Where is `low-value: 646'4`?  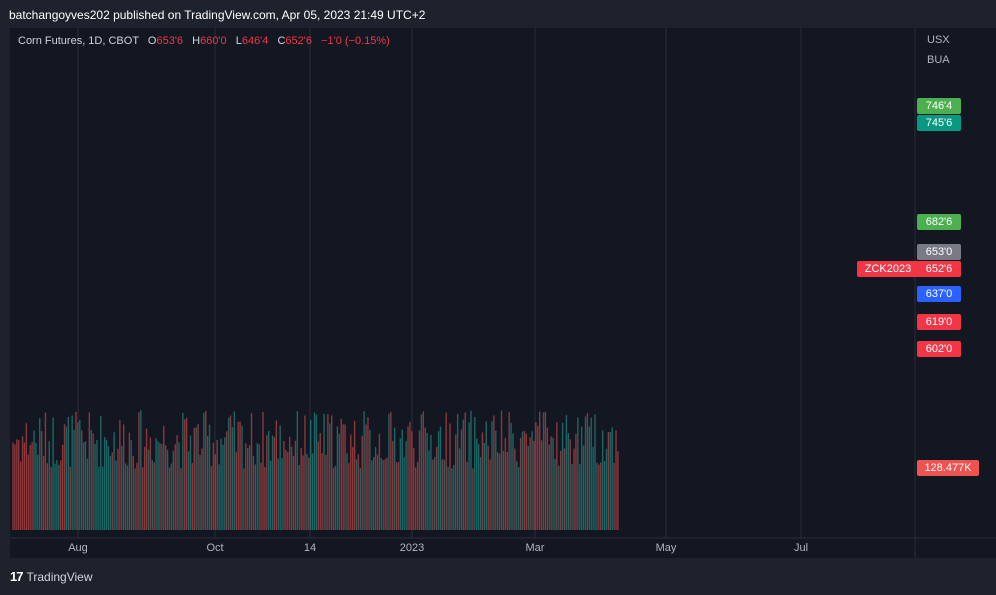
low-value: 646'4 is located at coordinates (255, 41).